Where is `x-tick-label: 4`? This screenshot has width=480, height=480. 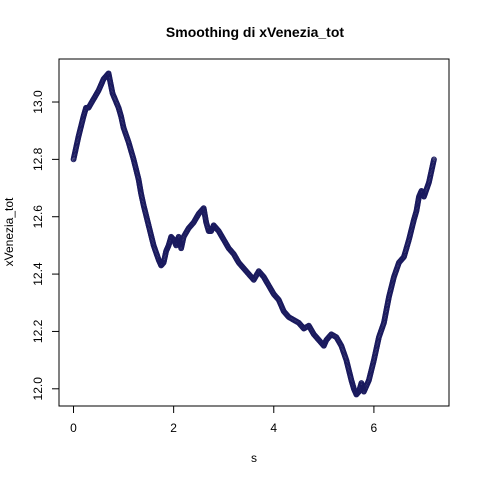
x-tick-label: 4 is located at coordinates (273, 428).